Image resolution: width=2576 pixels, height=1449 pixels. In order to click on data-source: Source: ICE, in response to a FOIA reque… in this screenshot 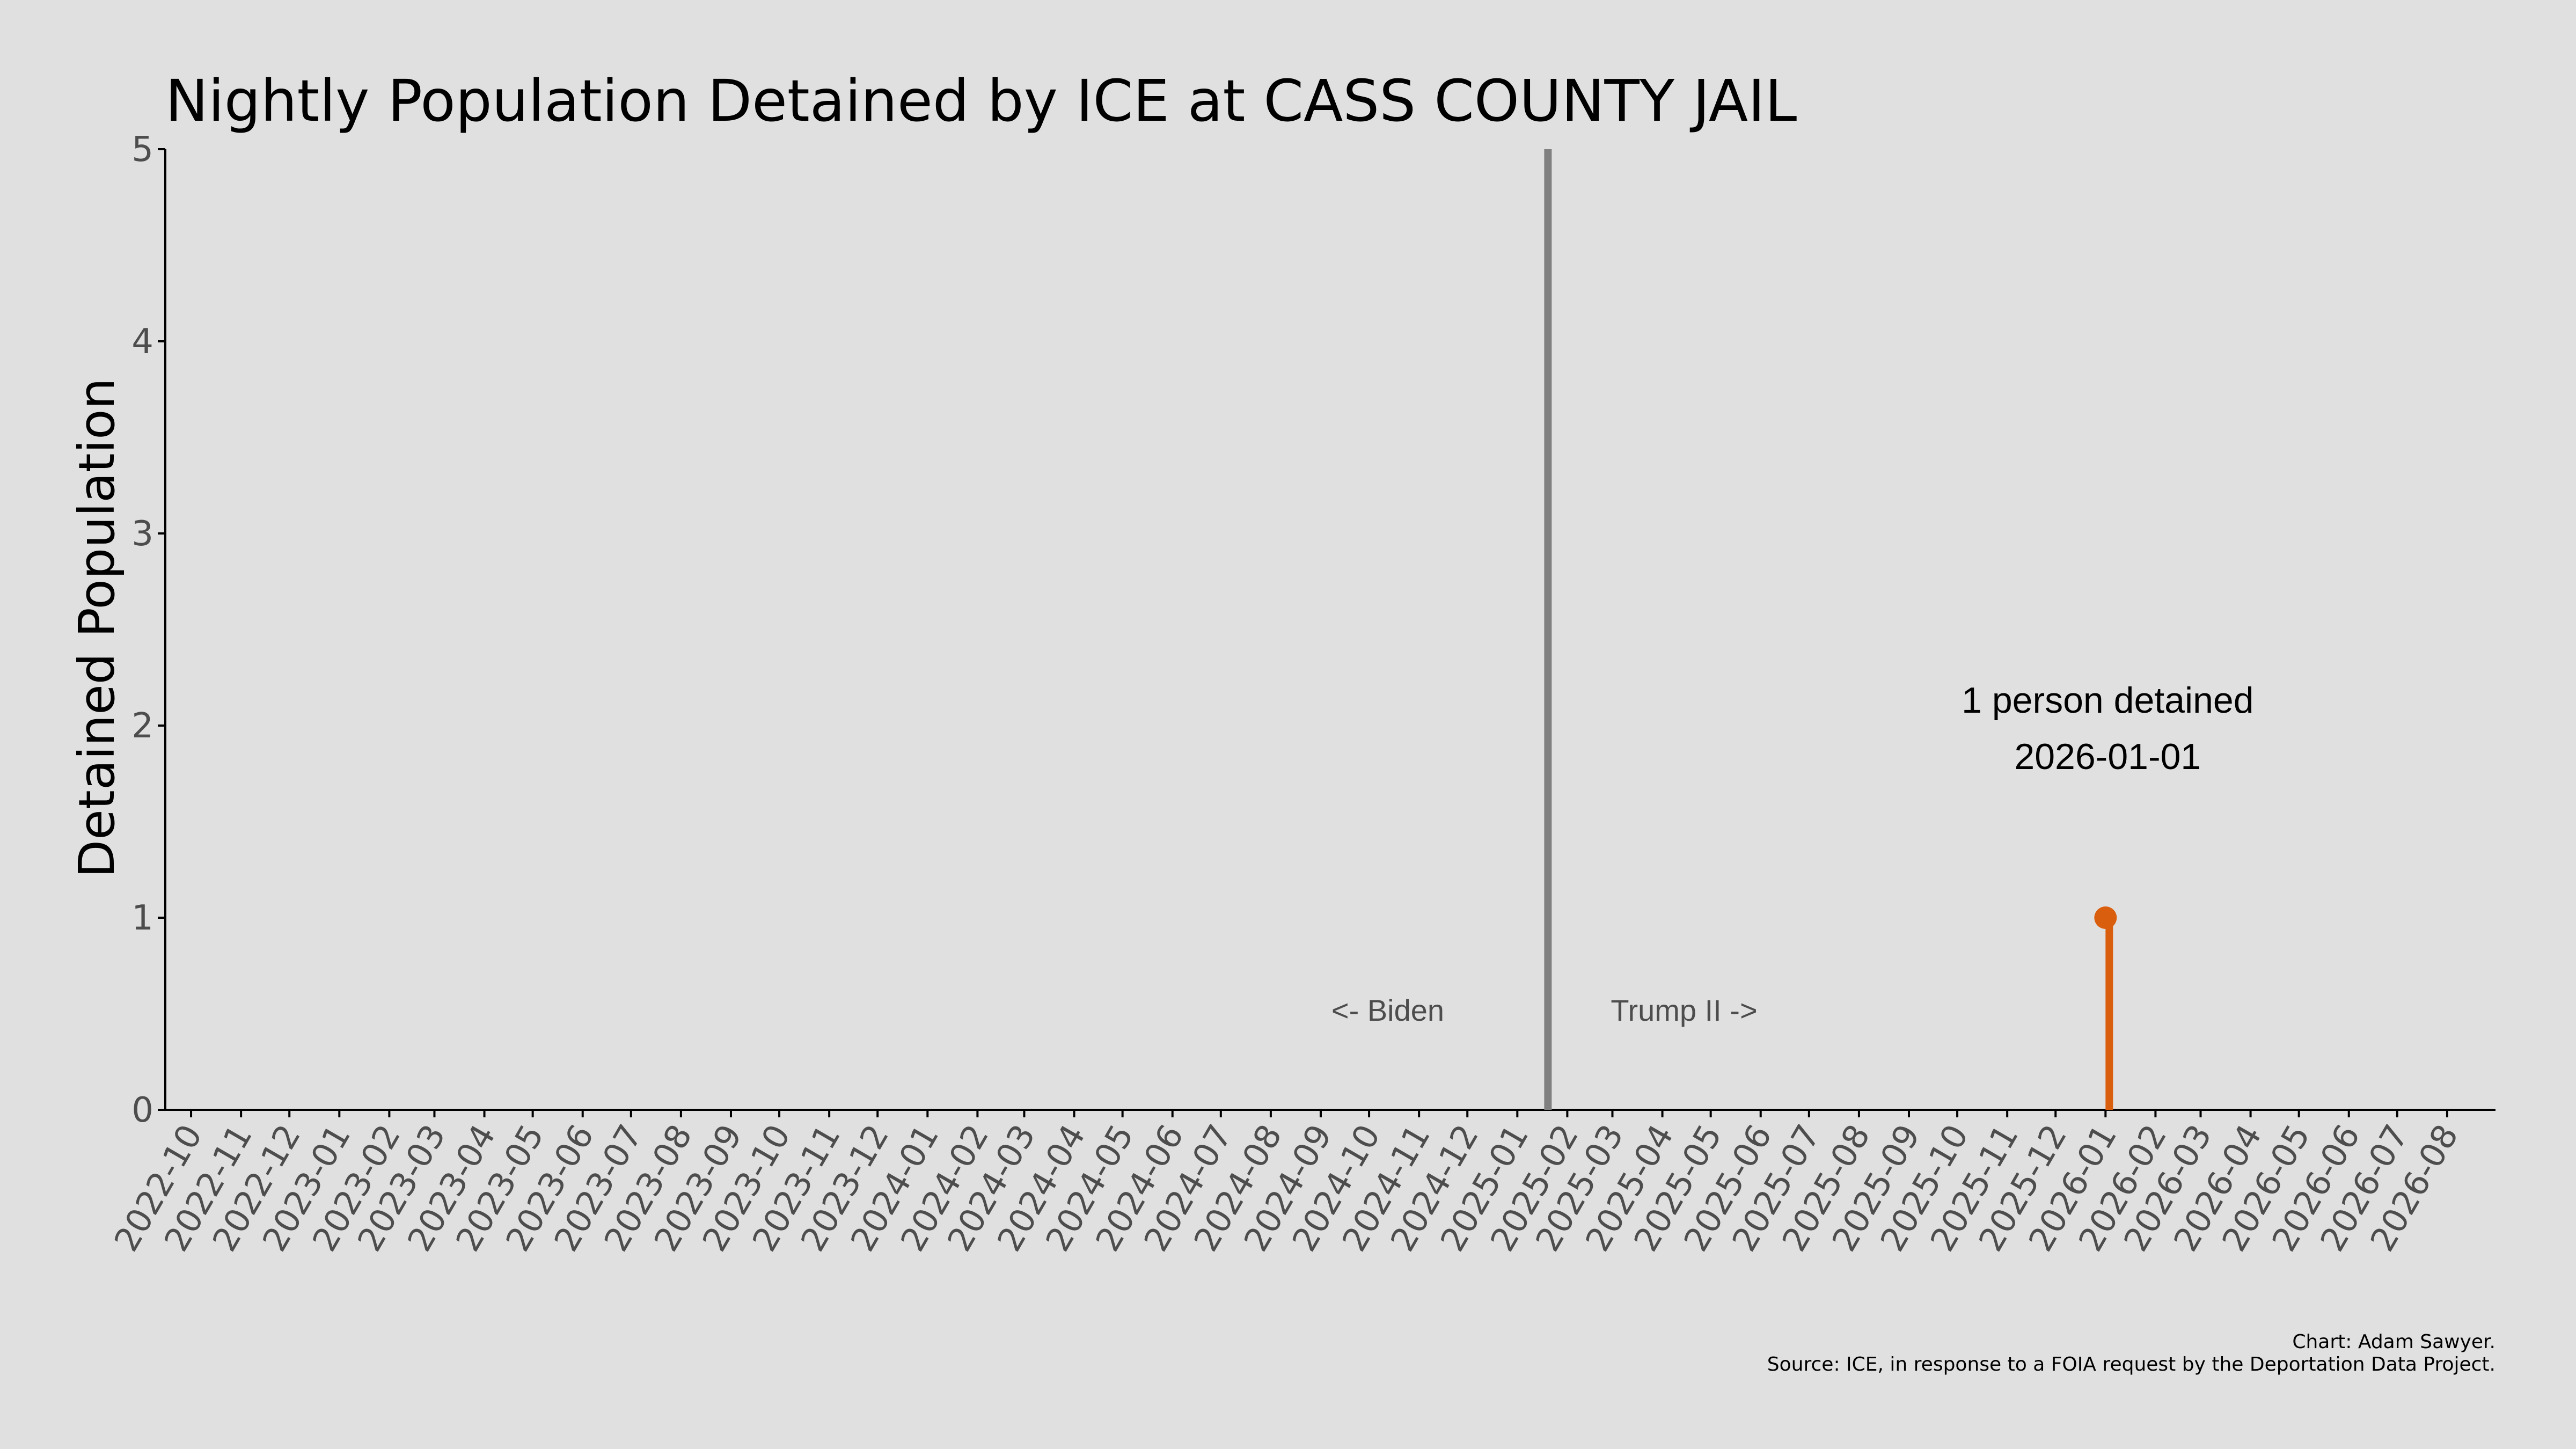, I will do `click(2131, 1364)`.